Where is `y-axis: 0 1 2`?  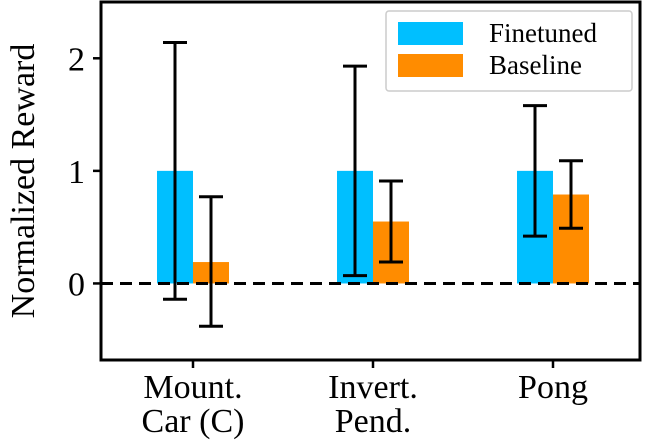 y-axis: 0 1 2 is located at coordinates (84, 172).